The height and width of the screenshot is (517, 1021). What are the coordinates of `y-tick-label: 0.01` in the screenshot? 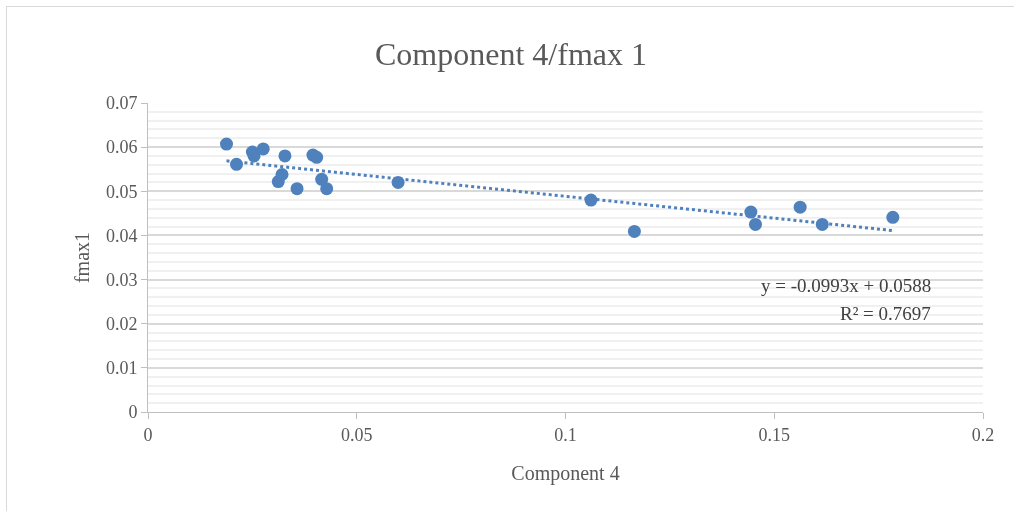 It's located at (121, 368).